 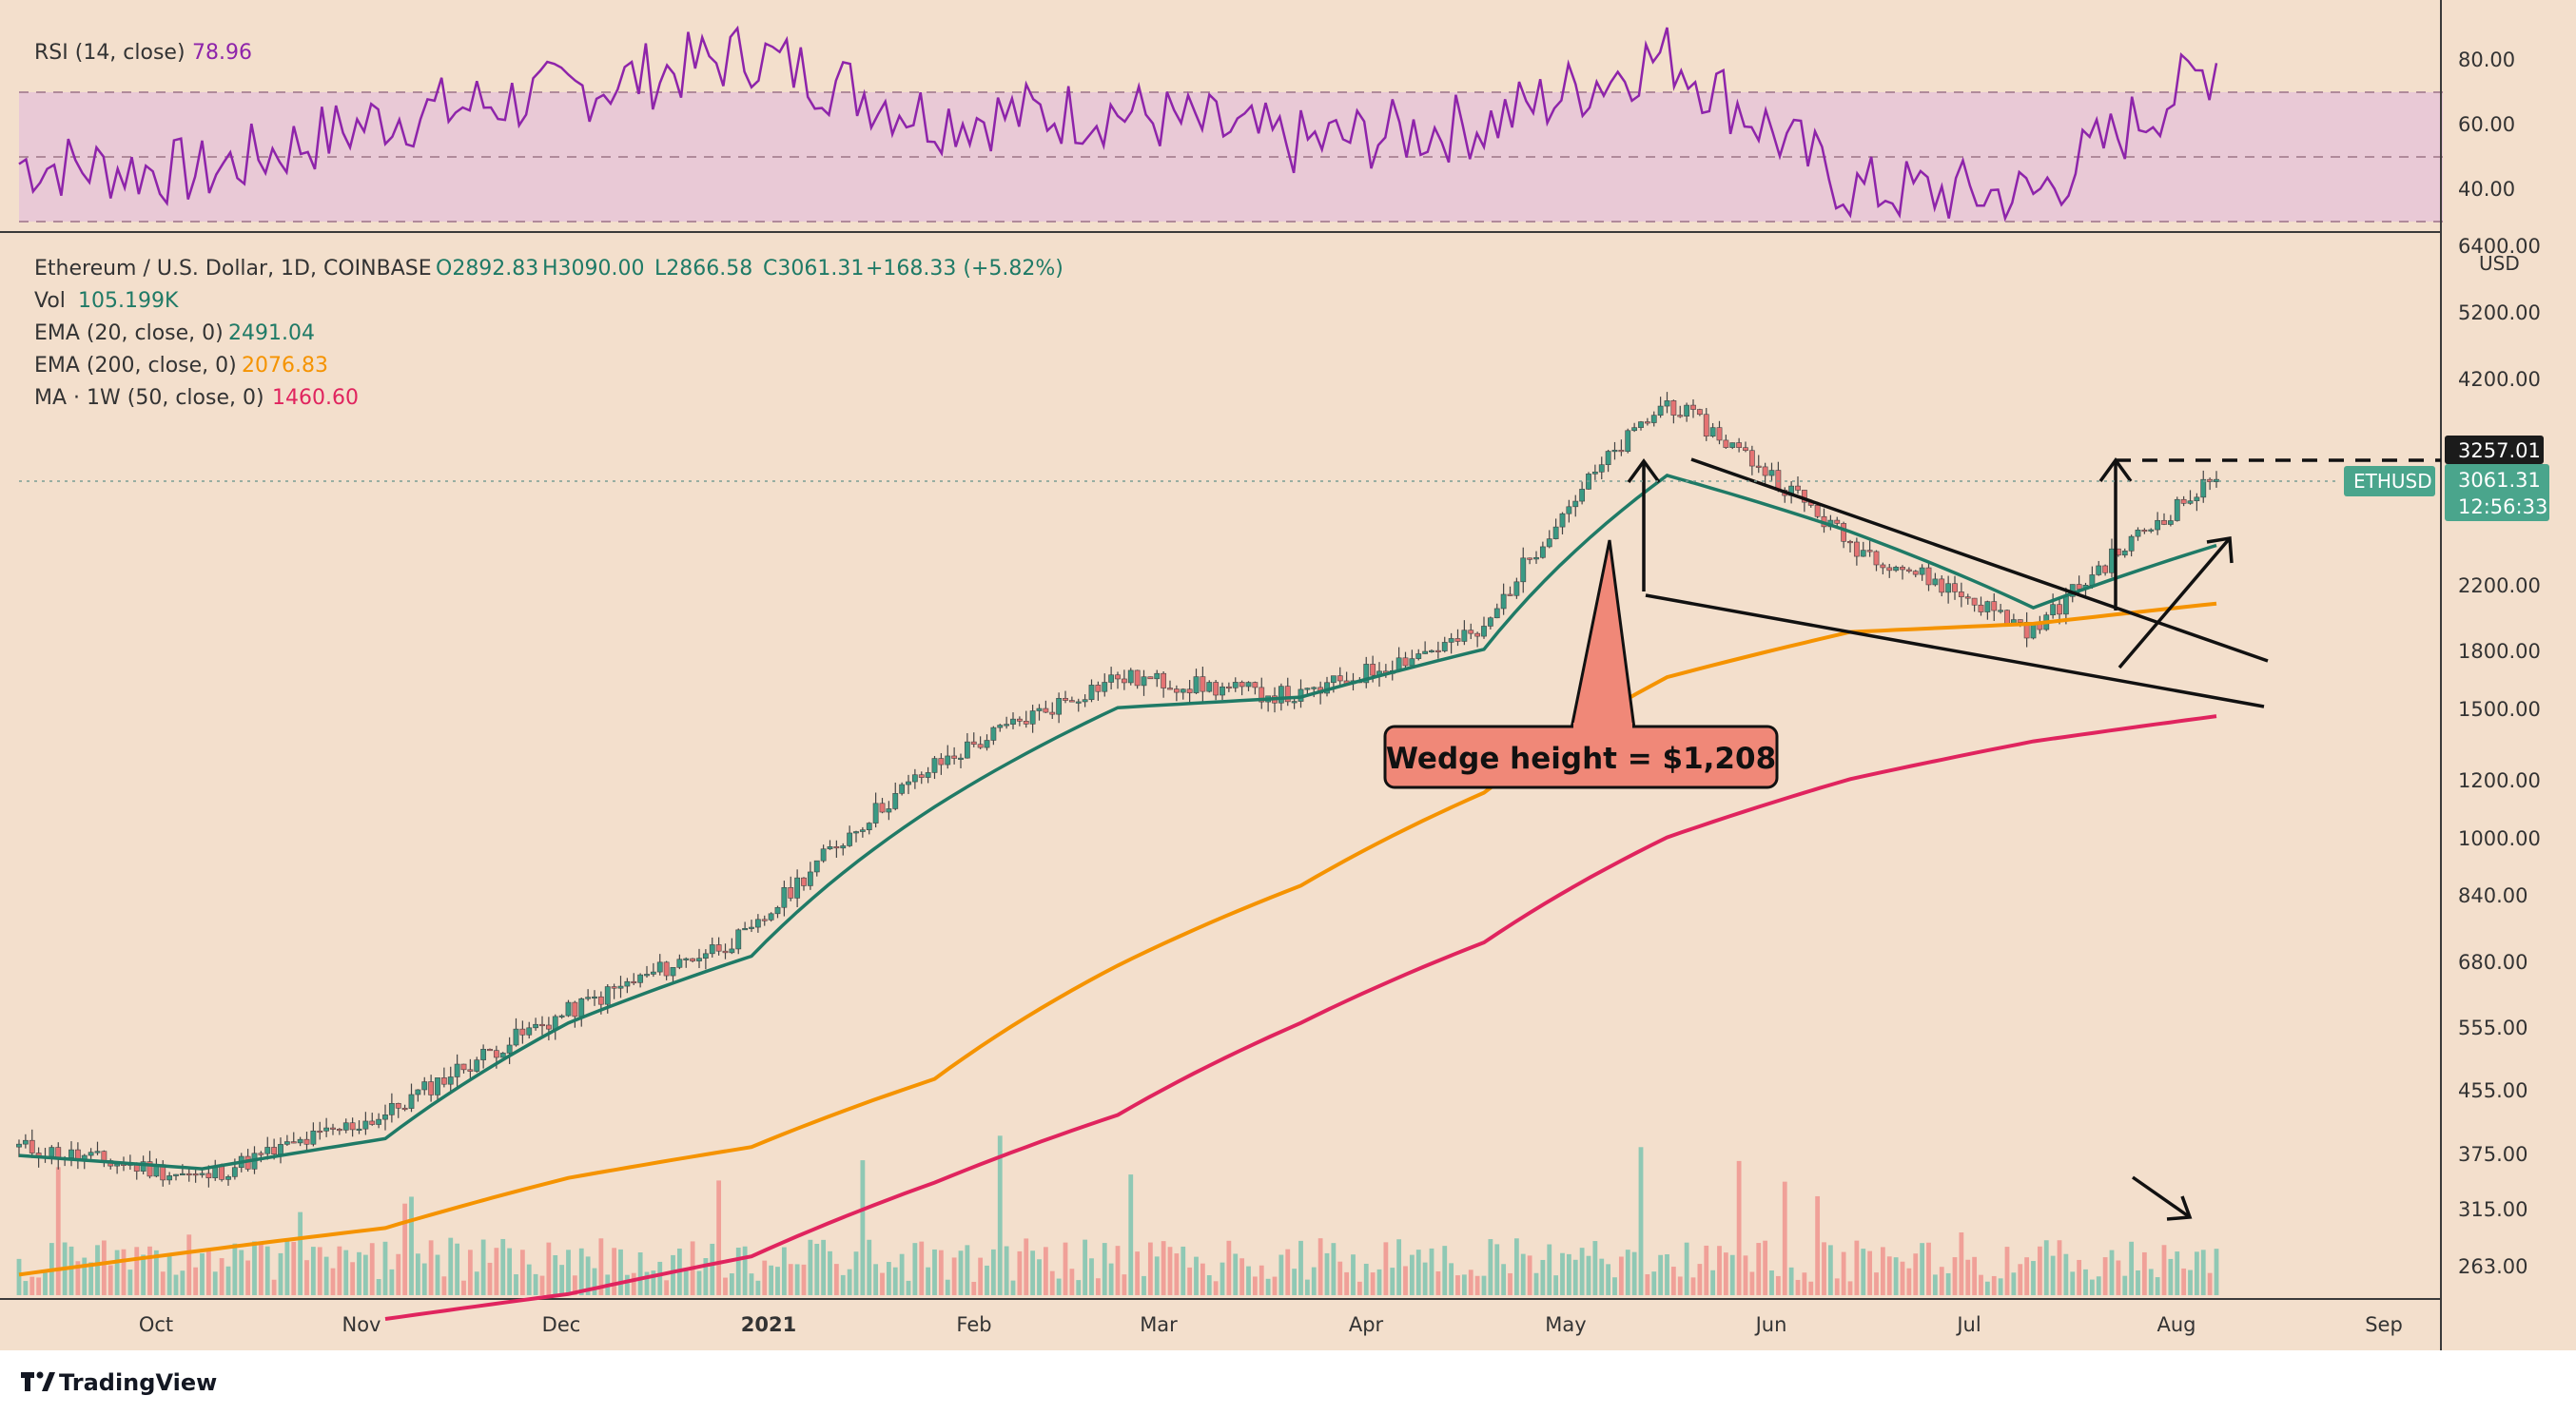 What do you see at coordinates (2486, 189) in the screenshot?
I see `rsi-tick-40: 40.00` at bounding box center [2486, 189].